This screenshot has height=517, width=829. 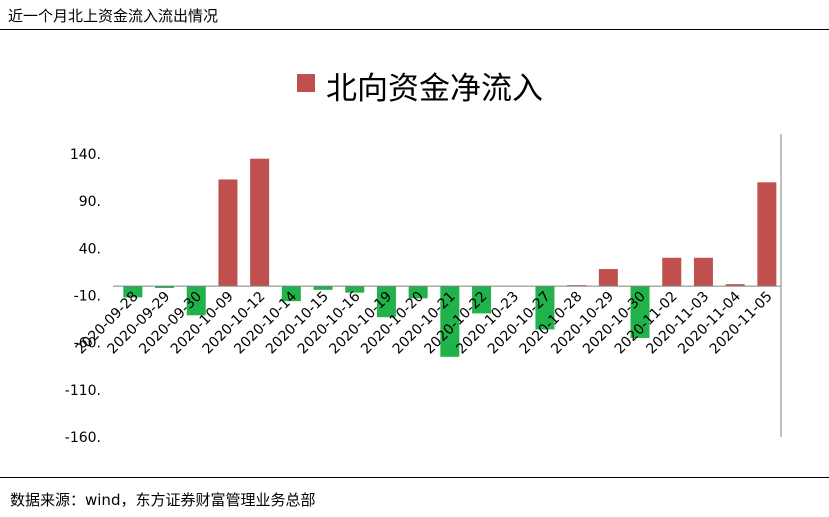 I want to click on source-note: 数据来源：wind，东方证券财富管理业务总部, so click(x=163, y=500).